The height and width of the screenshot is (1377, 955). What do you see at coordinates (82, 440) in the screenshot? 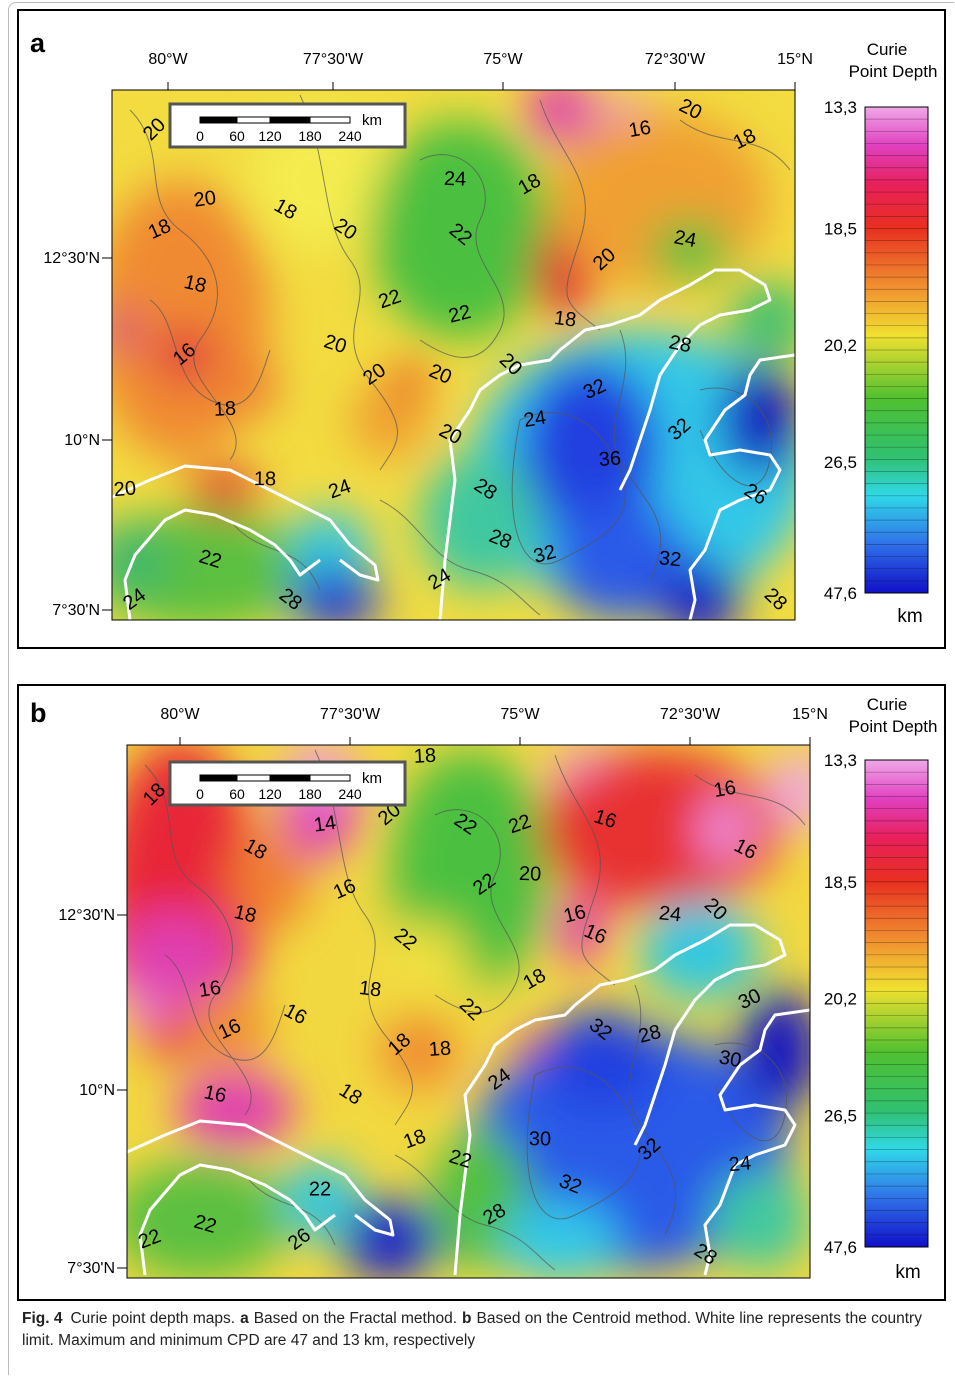
I see `y-tick-label: 10°N` at bounding box center [82, 440].